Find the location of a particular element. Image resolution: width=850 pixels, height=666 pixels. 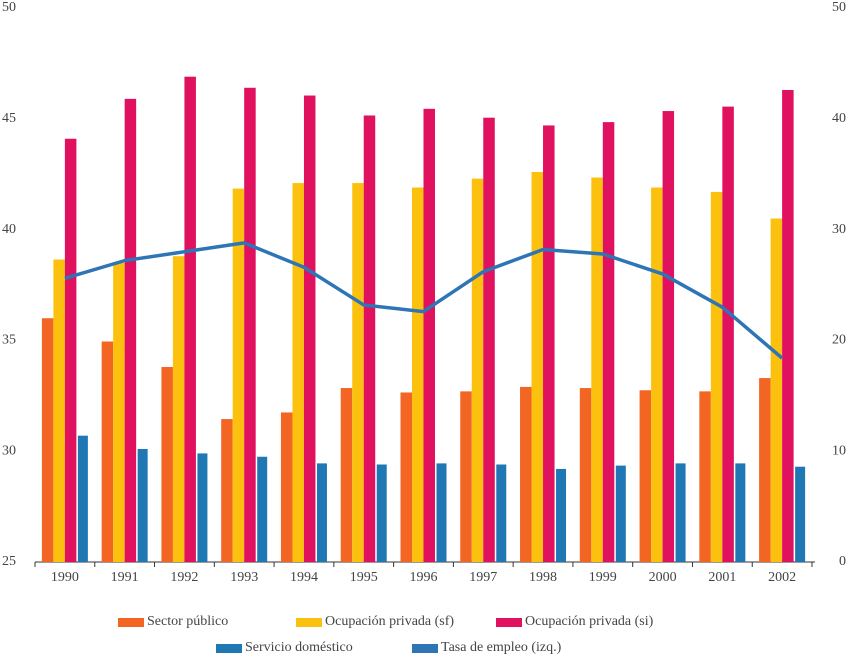

y2-tick-label: 50 is located at coordinates (839, 7).